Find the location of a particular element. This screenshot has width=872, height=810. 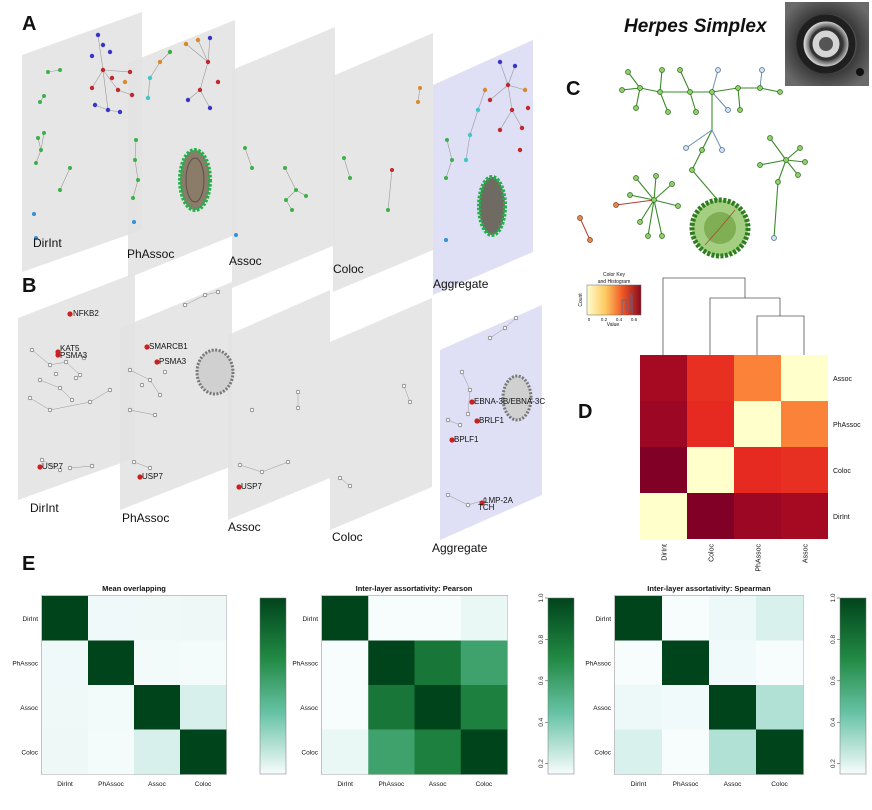

gene-label-usp7-phassoc: USP7 is located at coordinates (152, 476).